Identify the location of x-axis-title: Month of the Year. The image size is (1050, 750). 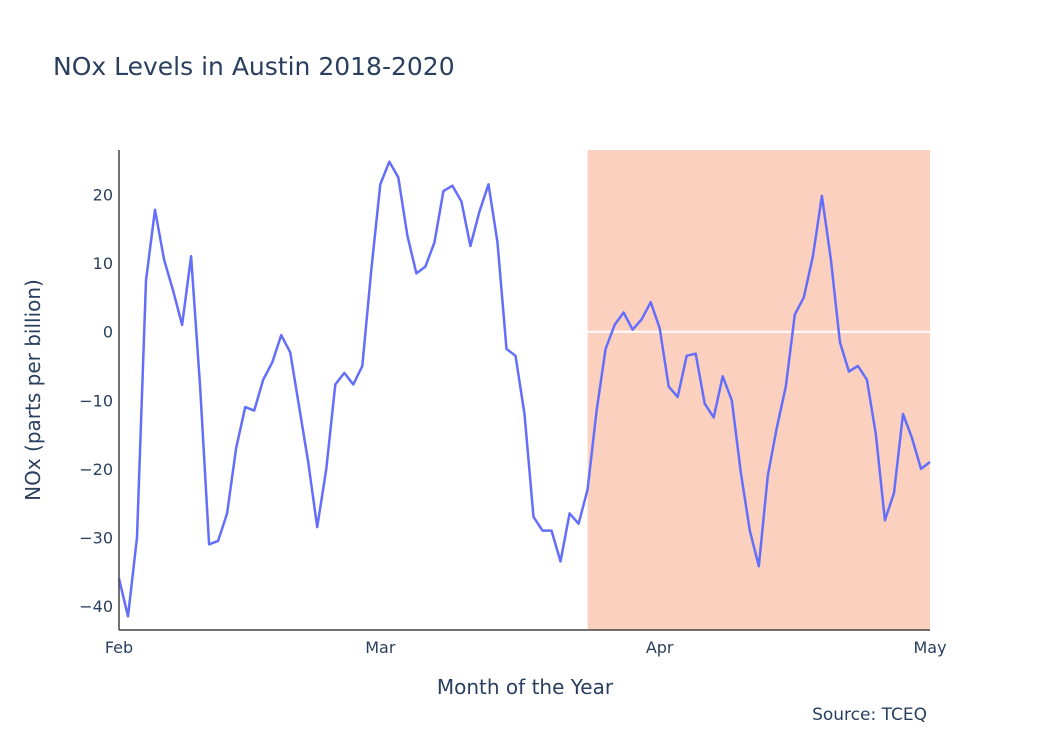
(525, 687).